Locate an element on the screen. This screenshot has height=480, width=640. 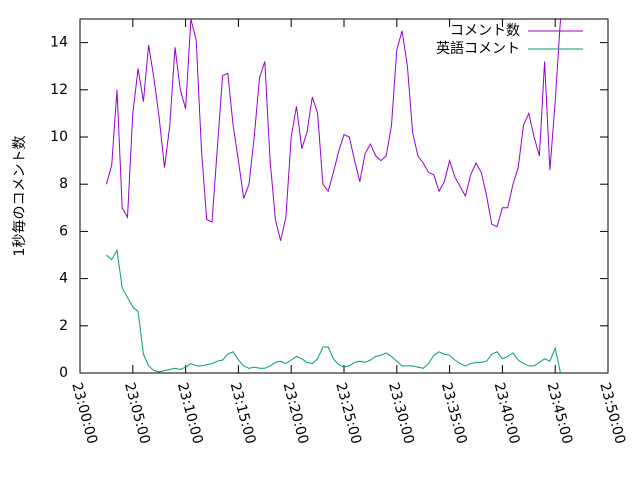
x-tick-label: 23:40:00 is located at coordinates (507, 413).